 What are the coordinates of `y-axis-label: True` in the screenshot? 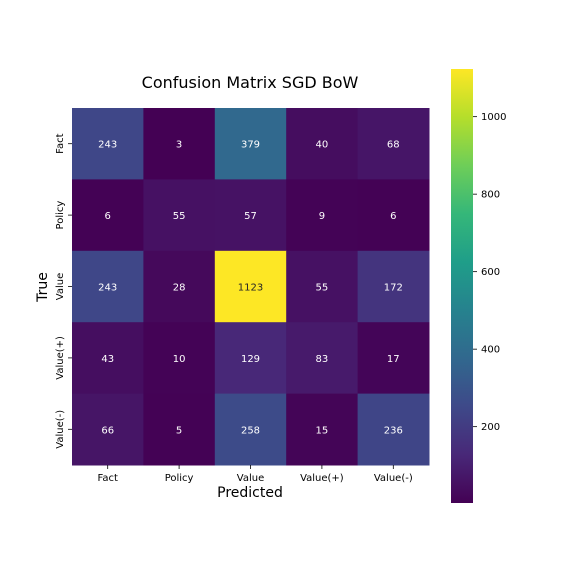 It's located at (43, 287).